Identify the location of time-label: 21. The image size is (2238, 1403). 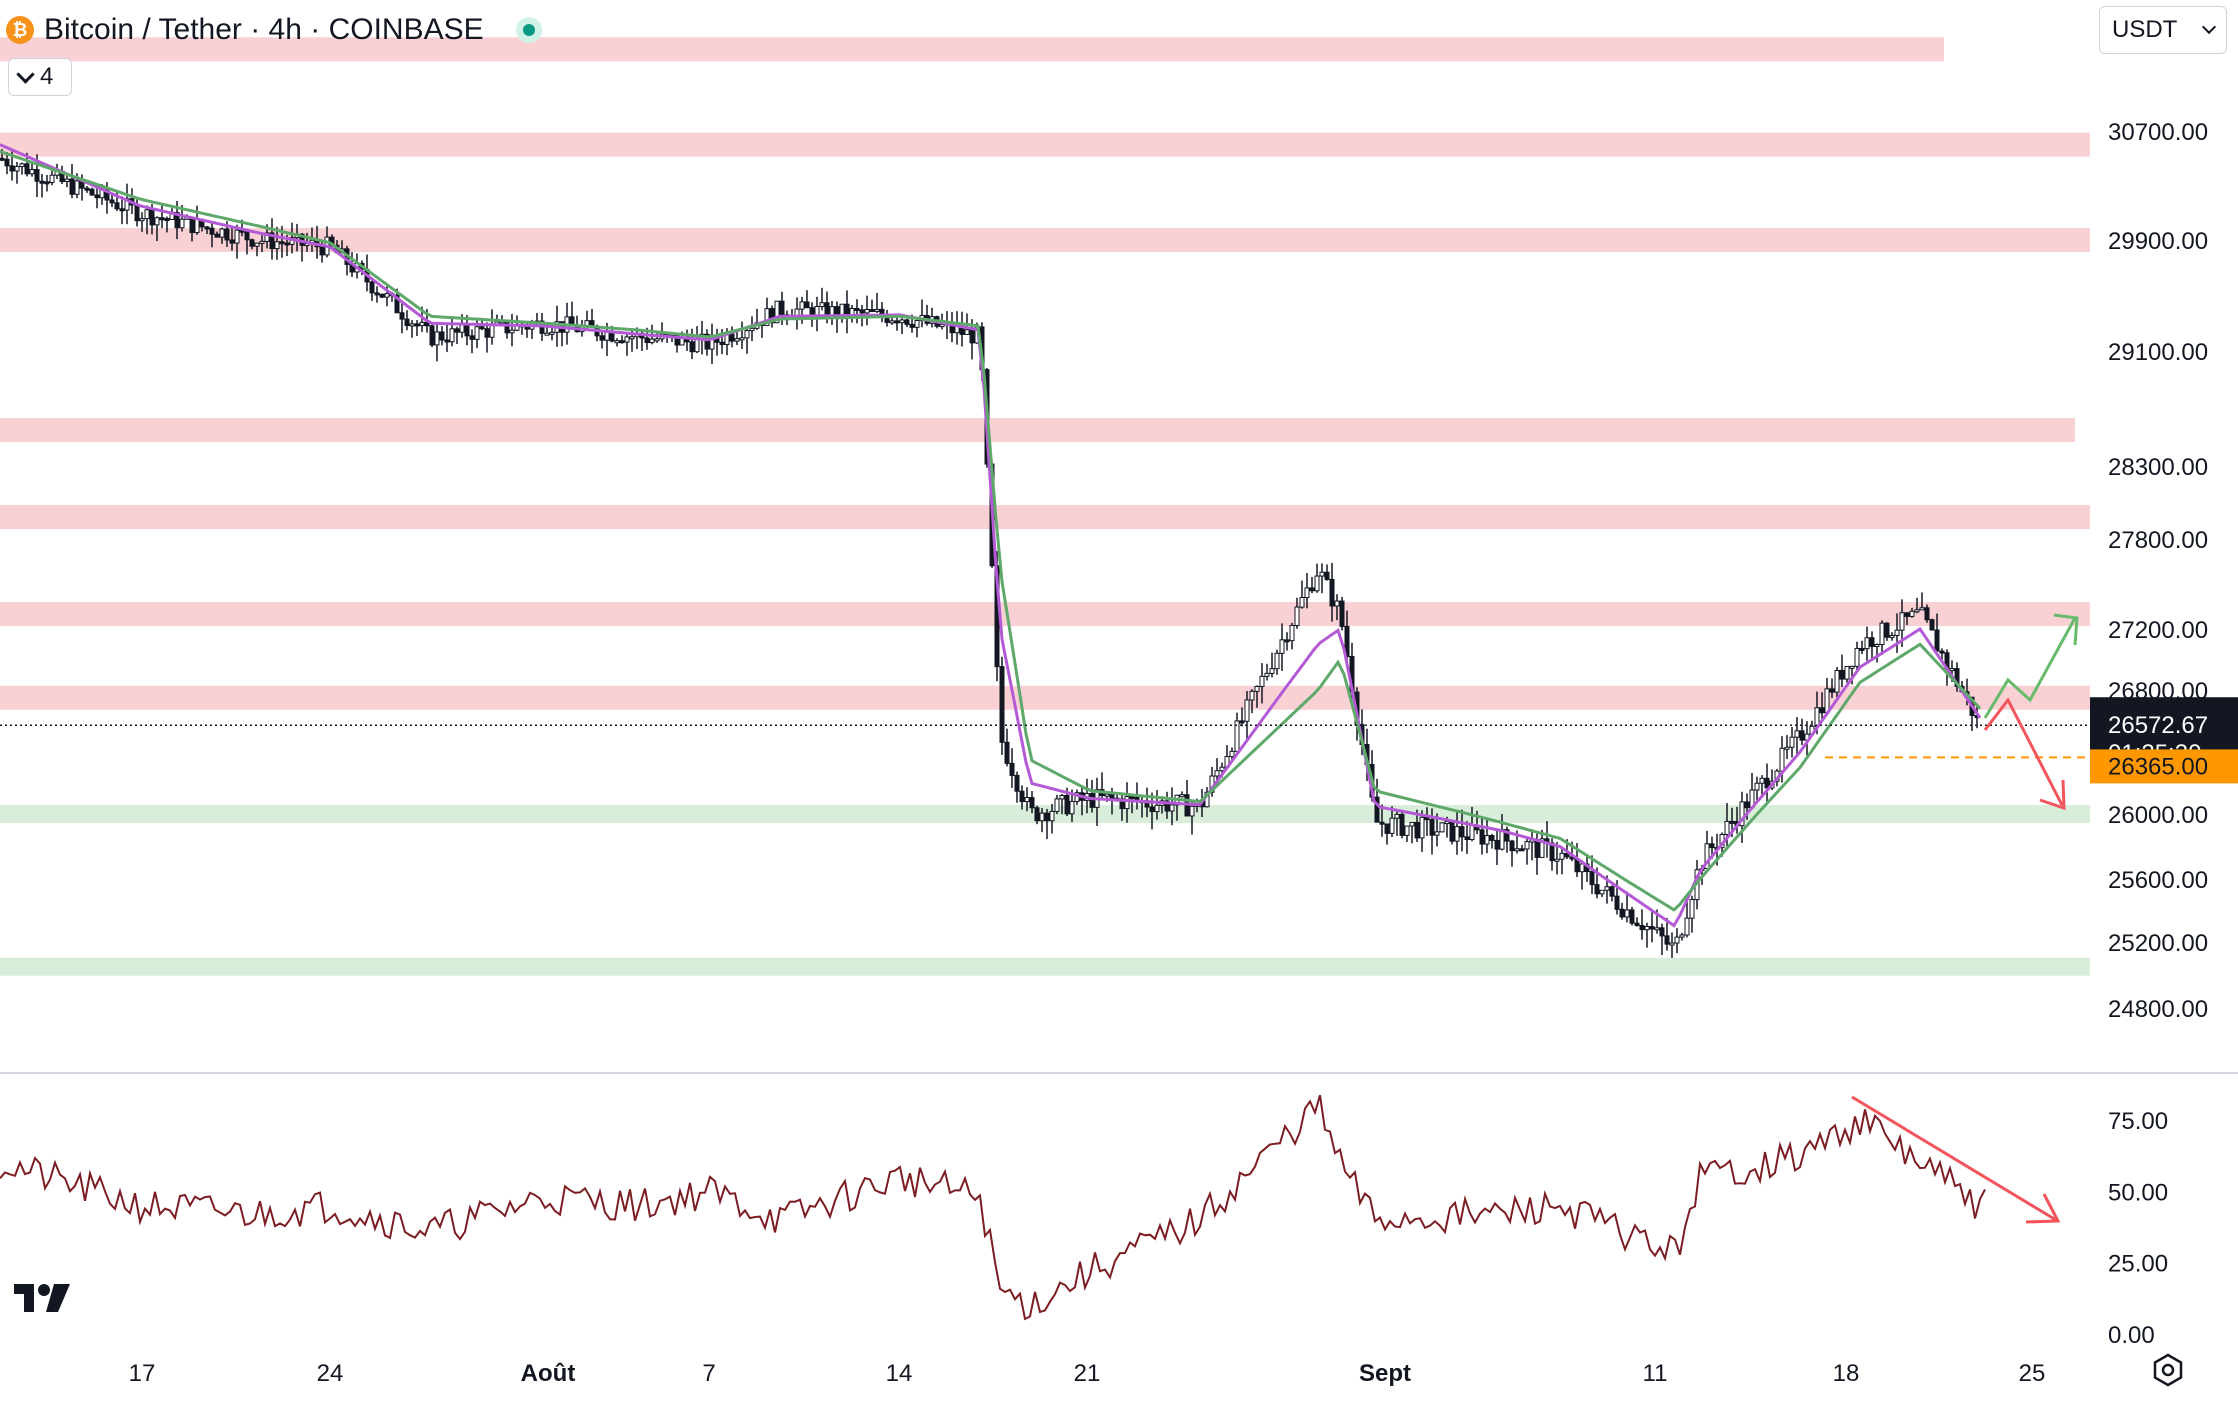
(1087, 1373).